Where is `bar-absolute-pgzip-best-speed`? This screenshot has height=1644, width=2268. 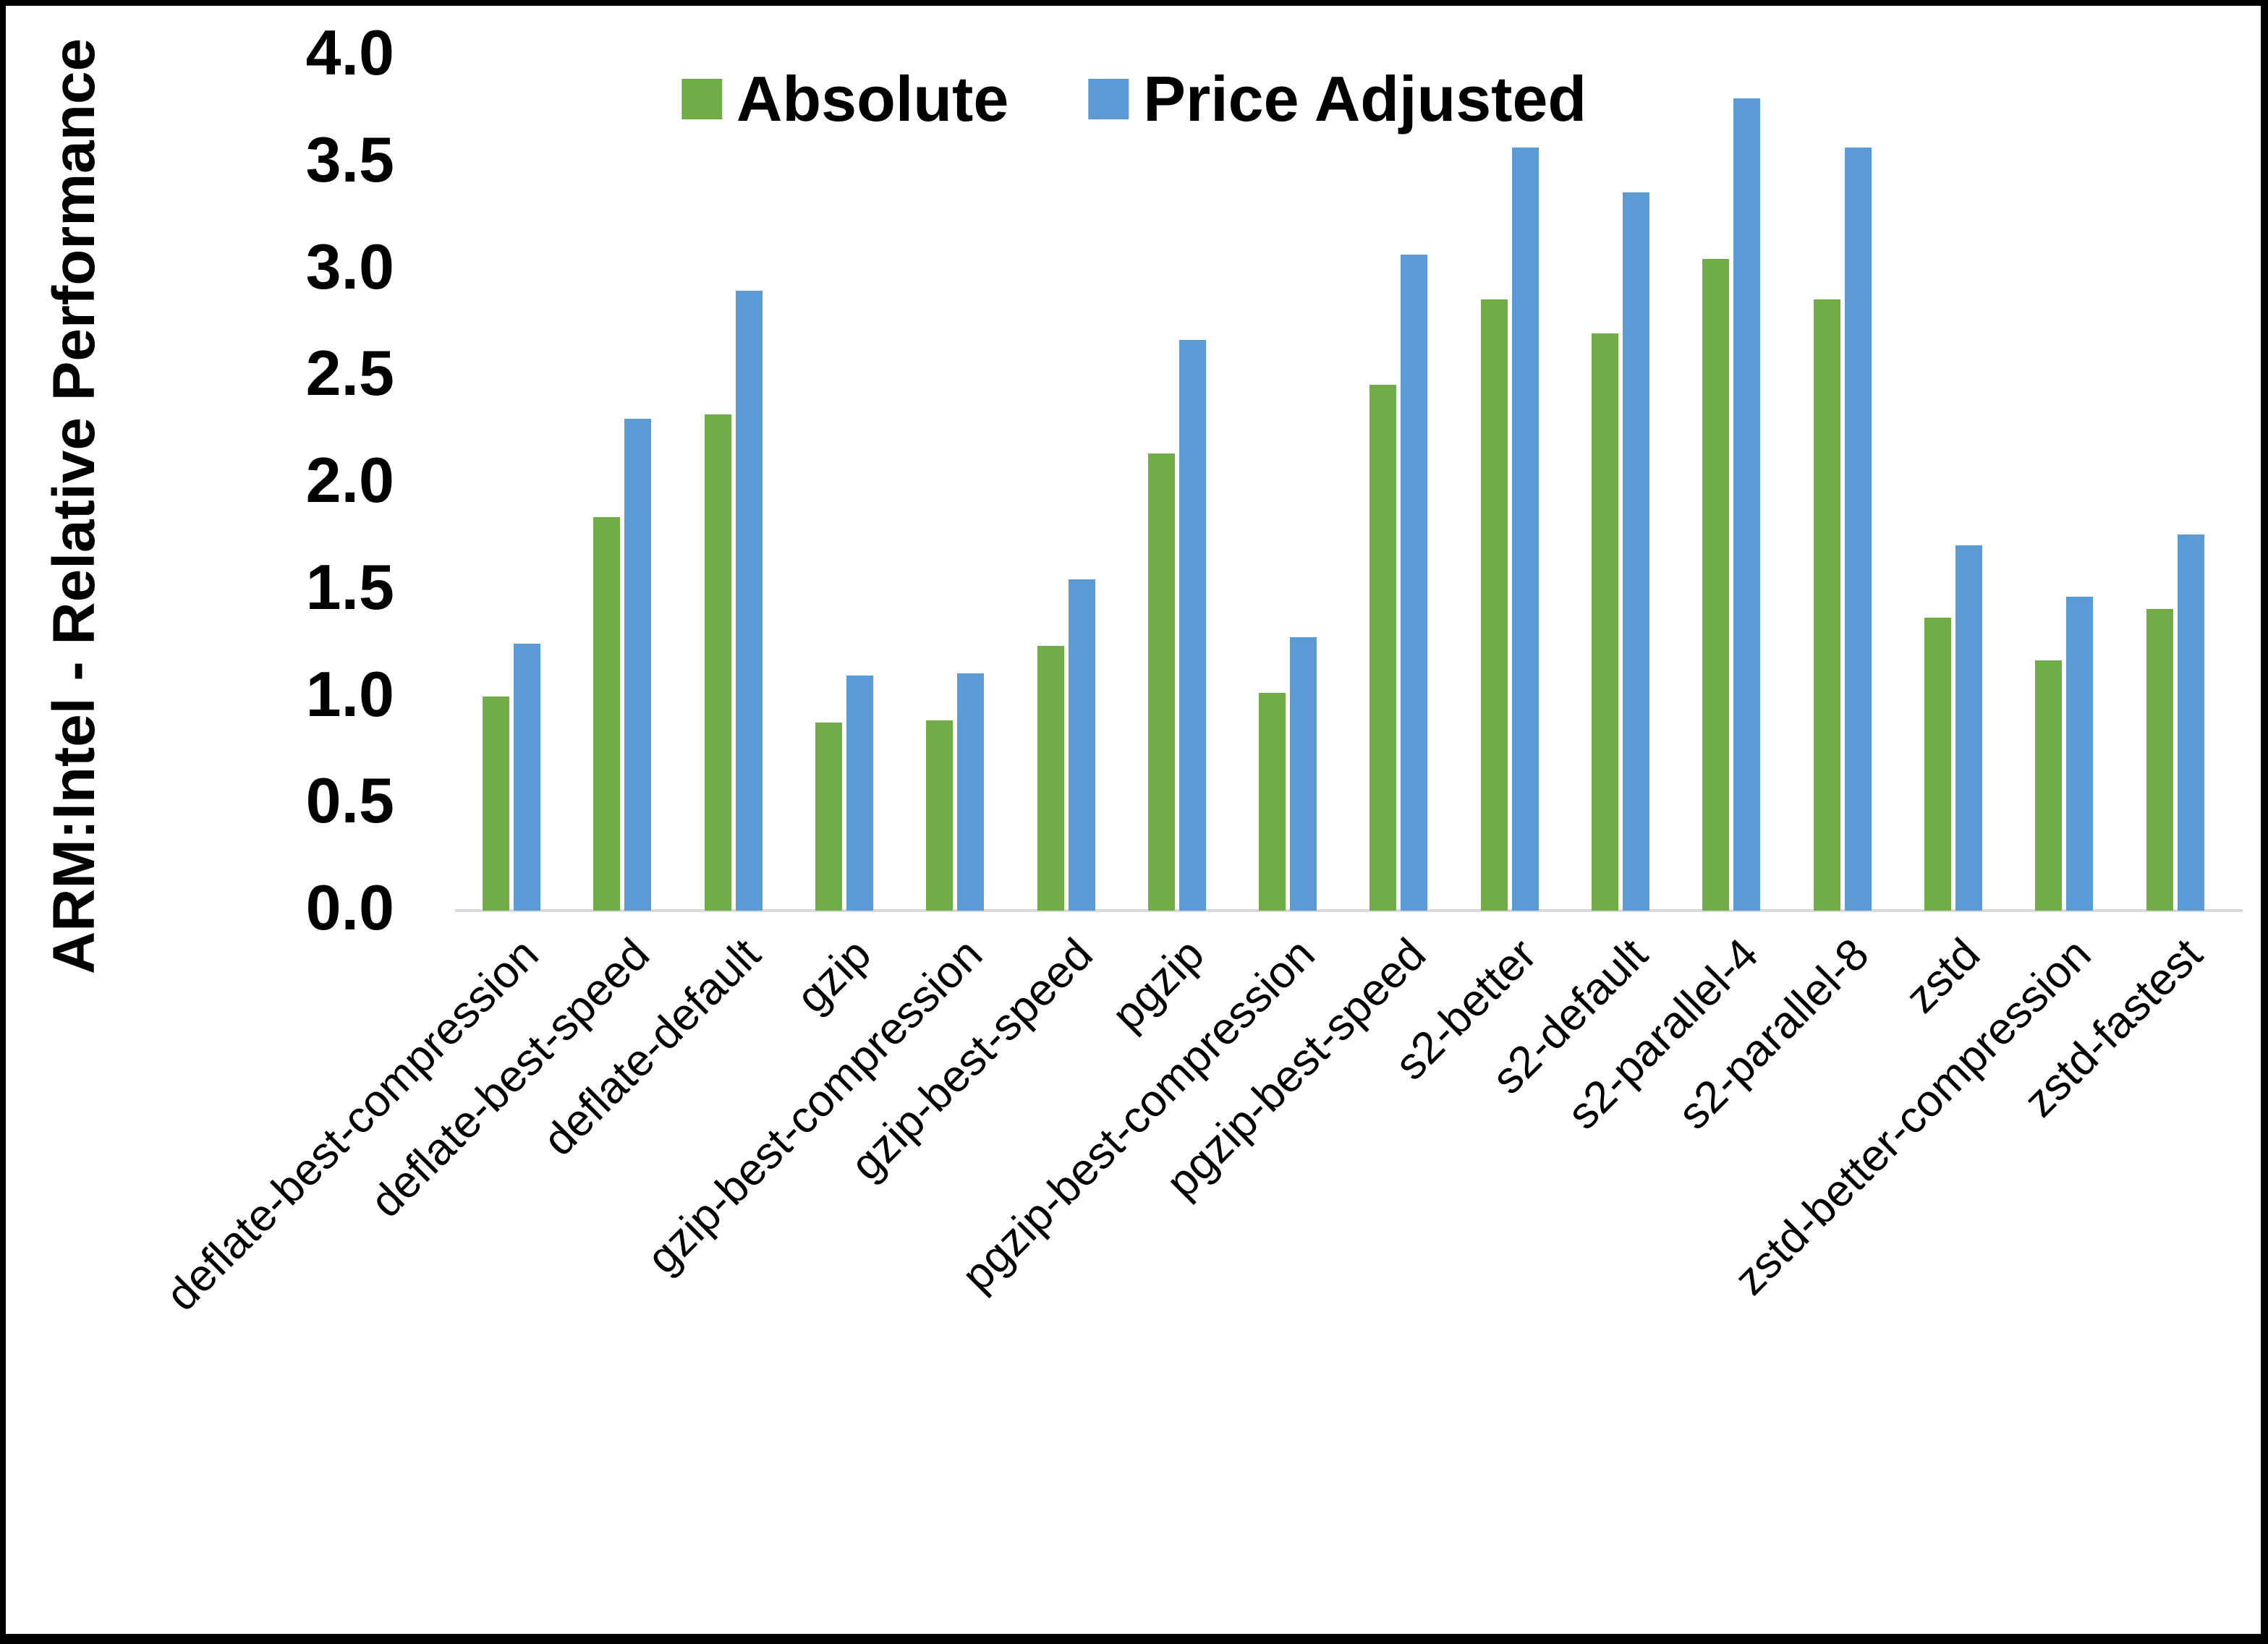 bar-absolute-pgzip-best-speed is located at coordinates (1382, 648).